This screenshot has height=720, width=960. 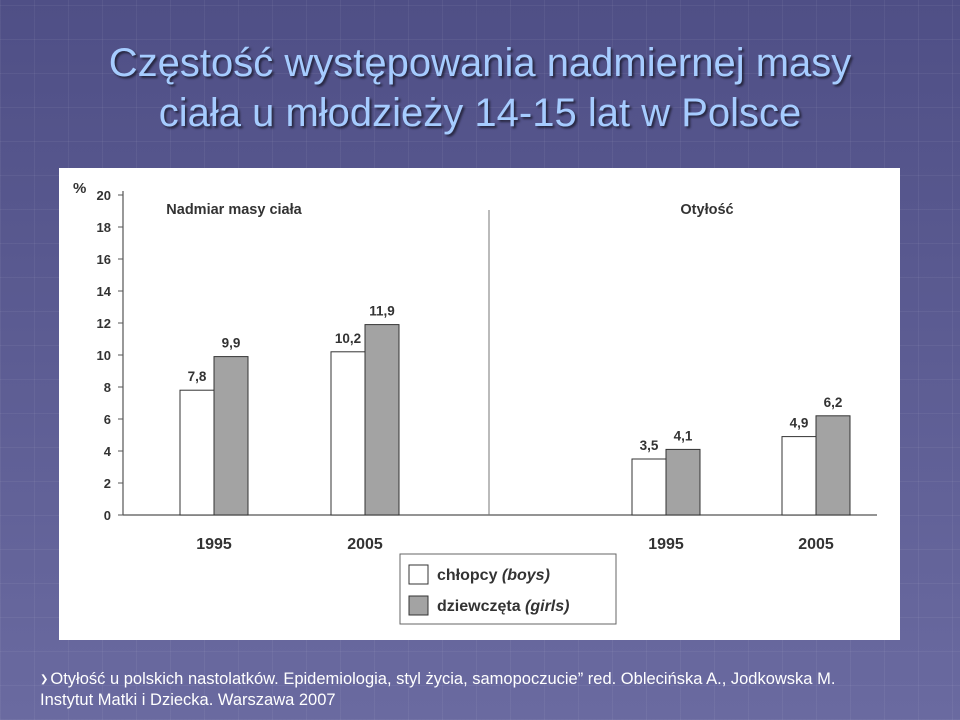 What do you see at coordinates (649, 445) in the screenshot?
I see `data-label: 3,5` at bounding box center [649, 445].